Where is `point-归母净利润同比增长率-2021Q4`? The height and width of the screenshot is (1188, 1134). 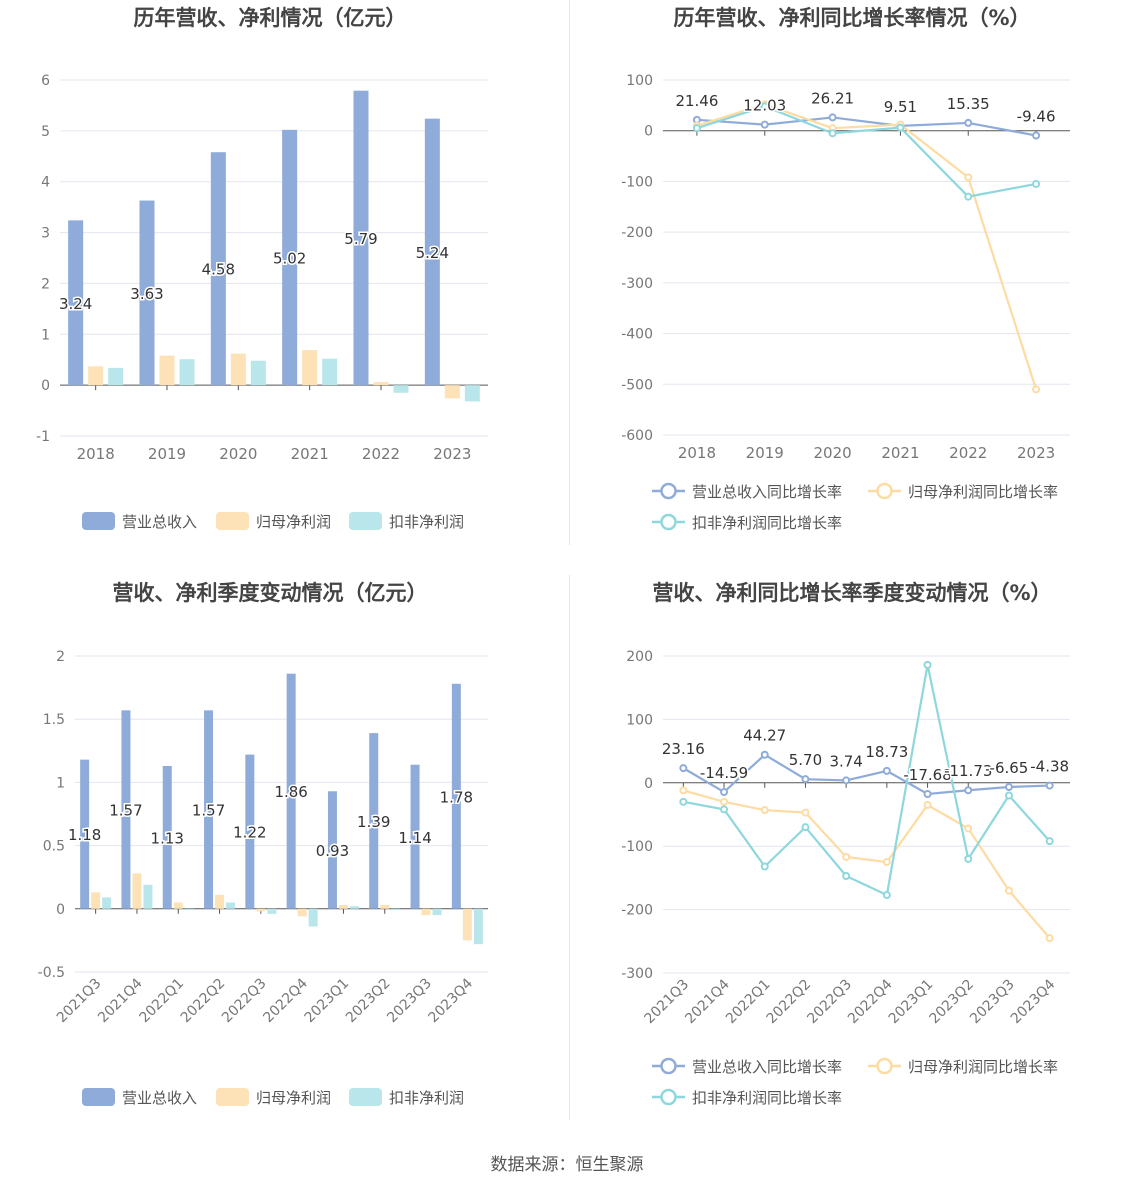
point-归母净利润同比增长率-2021Q4 is located at coordinates (724, 801).